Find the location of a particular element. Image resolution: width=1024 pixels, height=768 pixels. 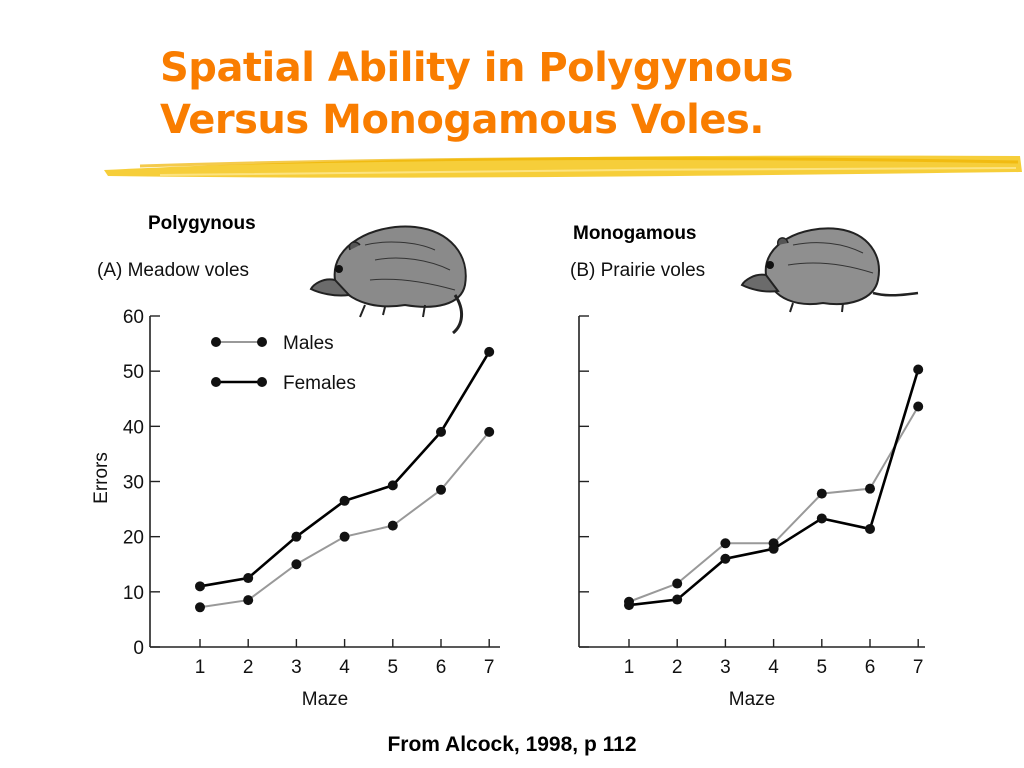

panel-1-x-tick-label: 2 is located at coordinates (677, 667).